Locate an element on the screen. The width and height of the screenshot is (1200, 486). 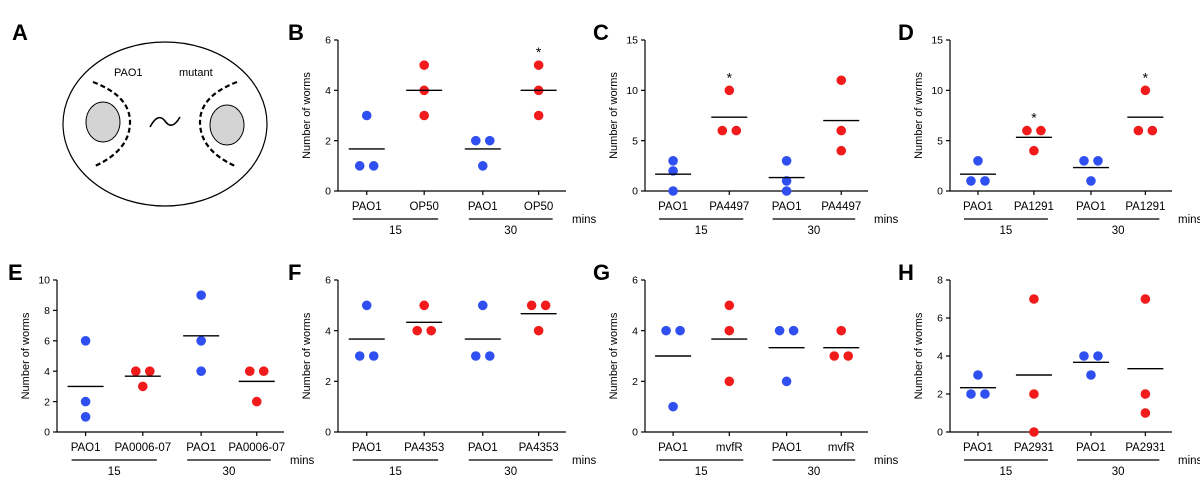
y-tick-label: 8 is located at coordinates (47, 311).